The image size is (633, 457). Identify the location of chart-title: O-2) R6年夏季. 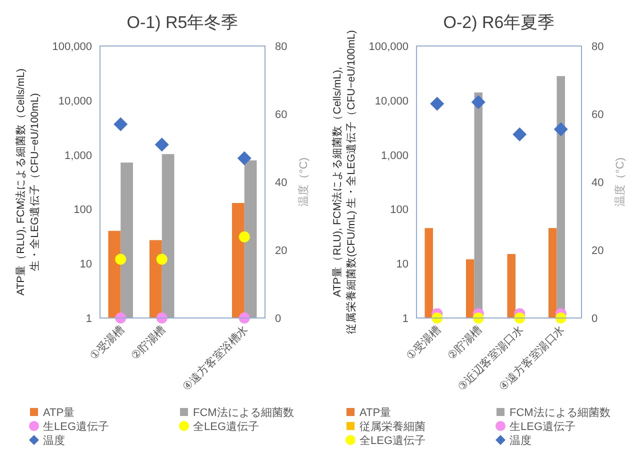
(499, 22).